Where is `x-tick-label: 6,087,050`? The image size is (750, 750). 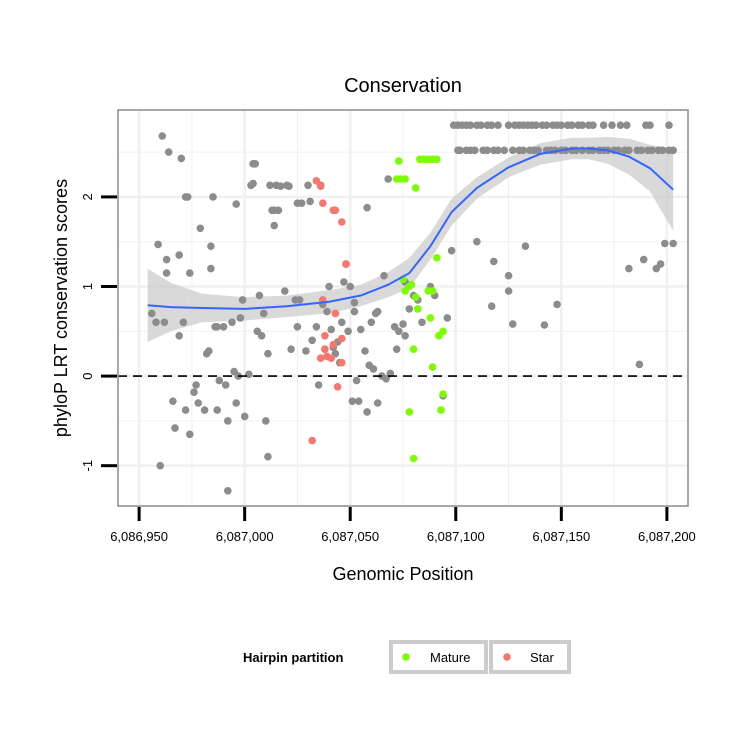
x-tick-label: 6,087,050 is located at coordinates (350, 536).